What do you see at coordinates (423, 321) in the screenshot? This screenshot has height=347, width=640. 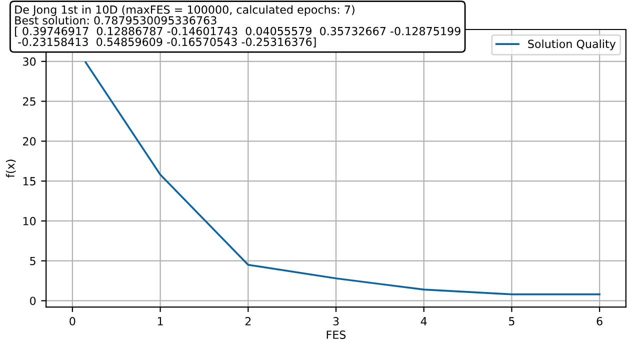 I see `x-tick-label: 4` at bounding box center [423, 321].